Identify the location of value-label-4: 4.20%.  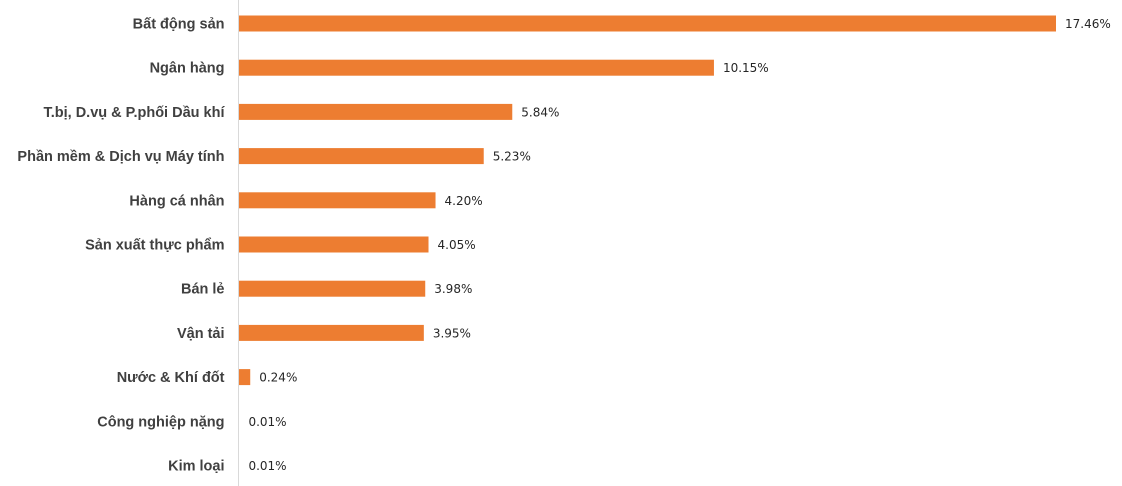
(464, 201).